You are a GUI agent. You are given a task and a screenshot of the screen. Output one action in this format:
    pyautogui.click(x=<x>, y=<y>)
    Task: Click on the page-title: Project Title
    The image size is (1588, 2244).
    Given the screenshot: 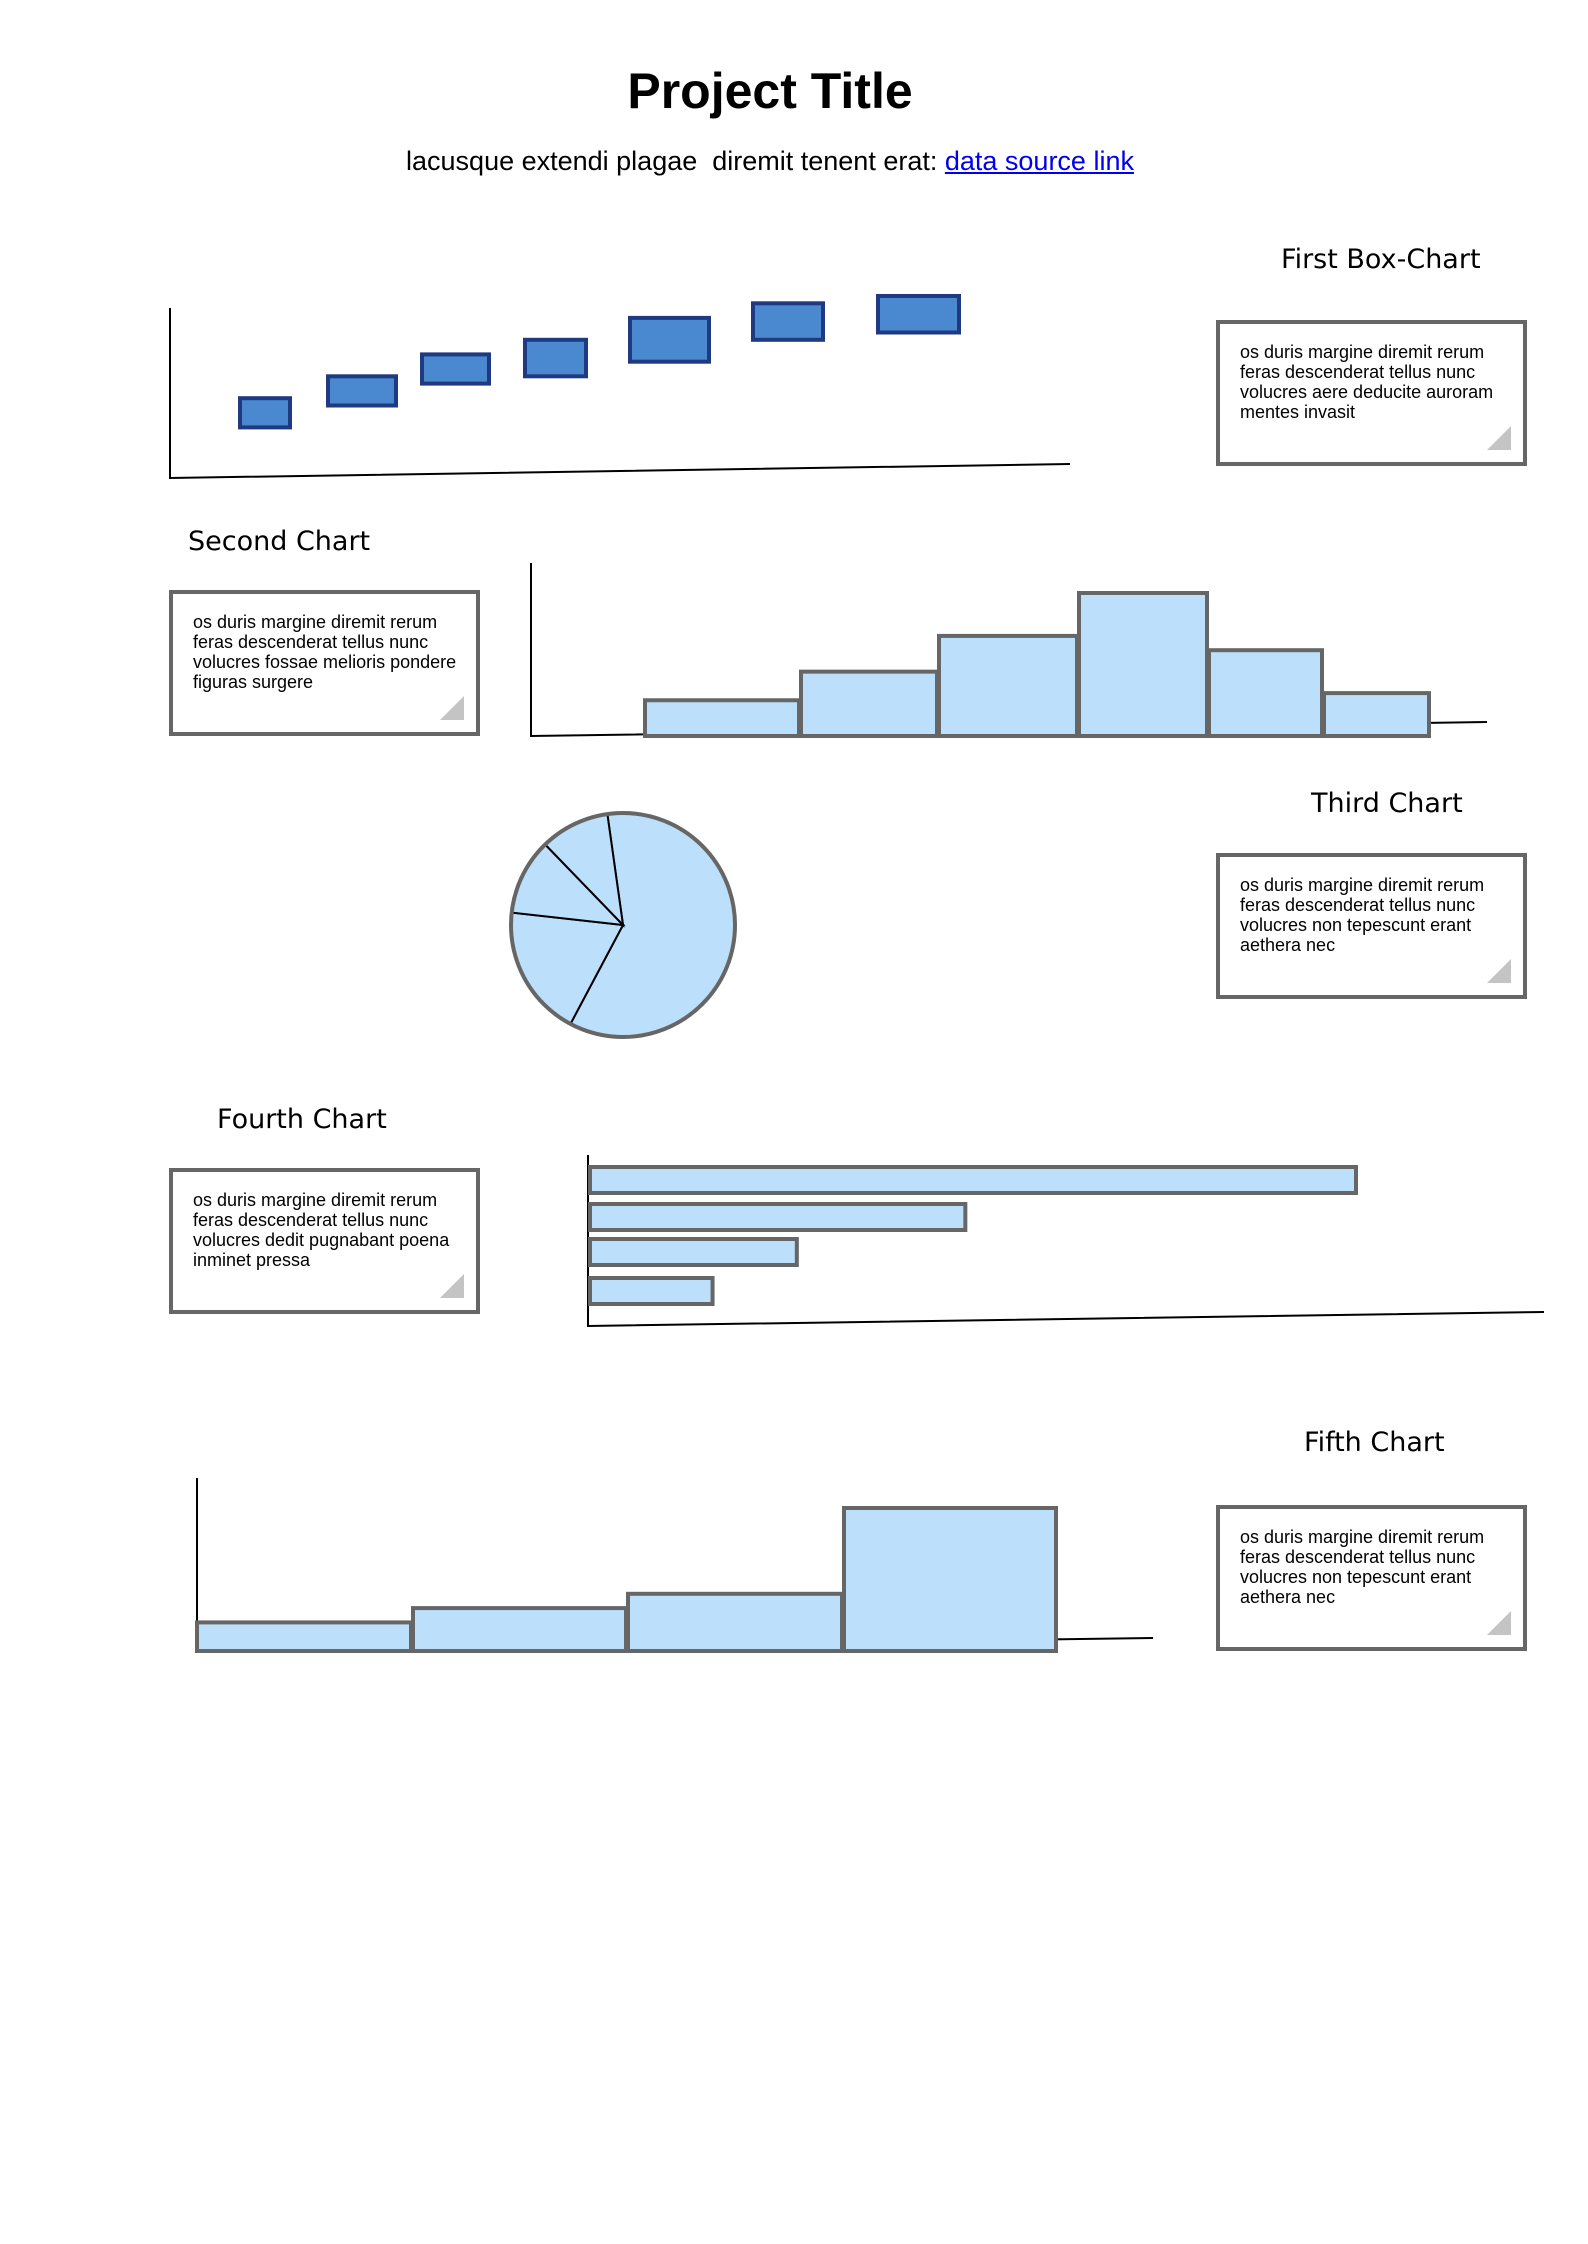 What is the action you would take?
    pyautogui.click(x=770, y=91)
    